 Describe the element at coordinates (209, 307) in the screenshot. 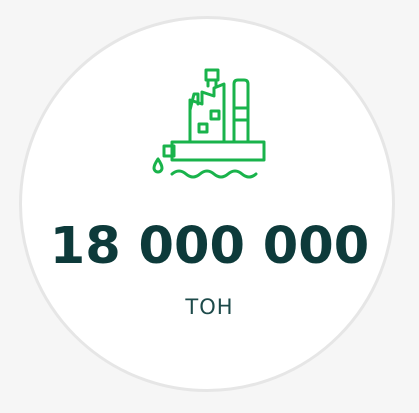

I see `stat-unit: ТОН` at that location.